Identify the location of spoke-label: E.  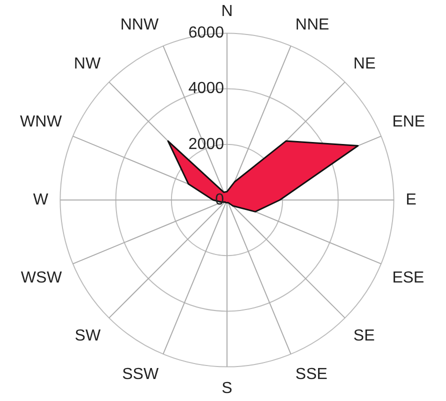
(411, 199).